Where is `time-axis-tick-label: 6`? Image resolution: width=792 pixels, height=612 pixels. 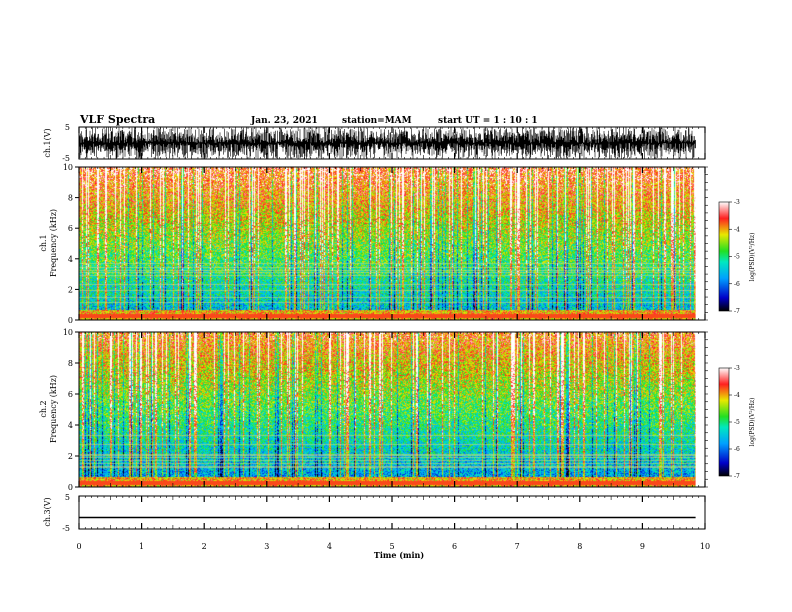
time-axis-tick-label: 6 is located at coordinates (454, 546).